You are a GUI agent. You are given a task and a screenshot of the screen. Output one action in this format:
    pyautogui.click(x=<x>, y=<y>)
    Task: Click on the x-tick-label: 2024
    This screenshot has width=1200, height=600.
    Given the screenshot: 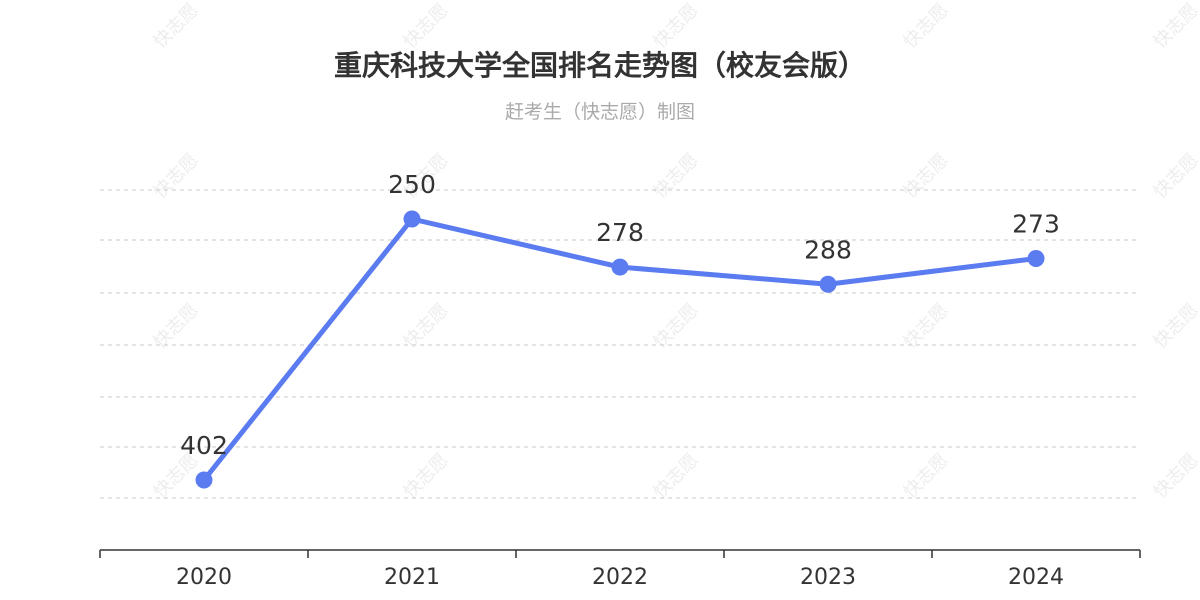 What is the action you would take?
    pyautogui.click(x=1036, y=577)
    